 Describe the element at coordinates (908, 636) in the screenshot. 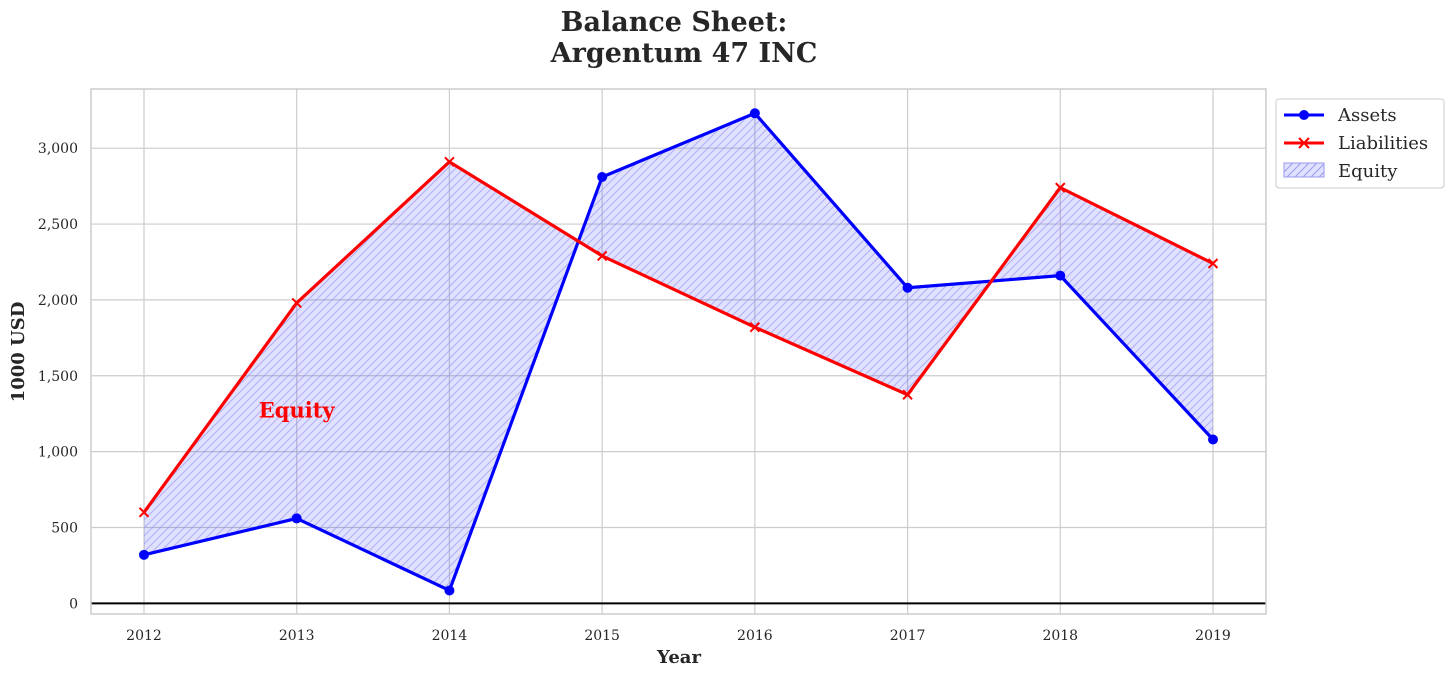

I see `x-tick-label: 2017` at that location.